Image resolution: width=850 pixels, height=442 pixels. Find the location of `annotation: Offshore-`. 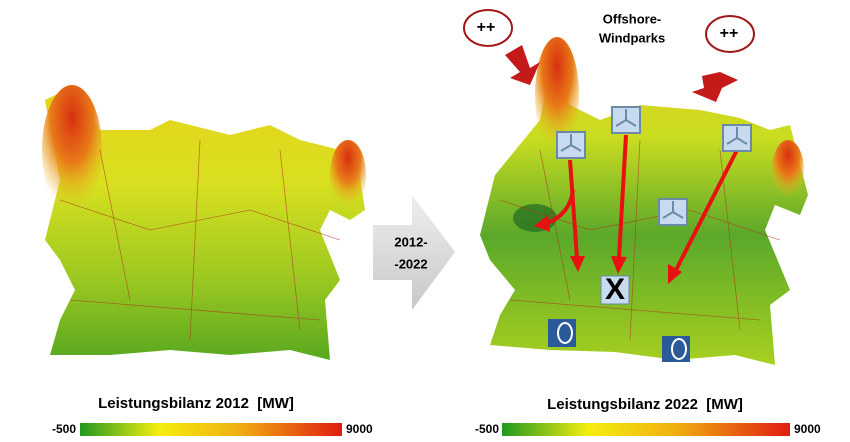

annotation: Offshore- is located at coordinates (632, 18).